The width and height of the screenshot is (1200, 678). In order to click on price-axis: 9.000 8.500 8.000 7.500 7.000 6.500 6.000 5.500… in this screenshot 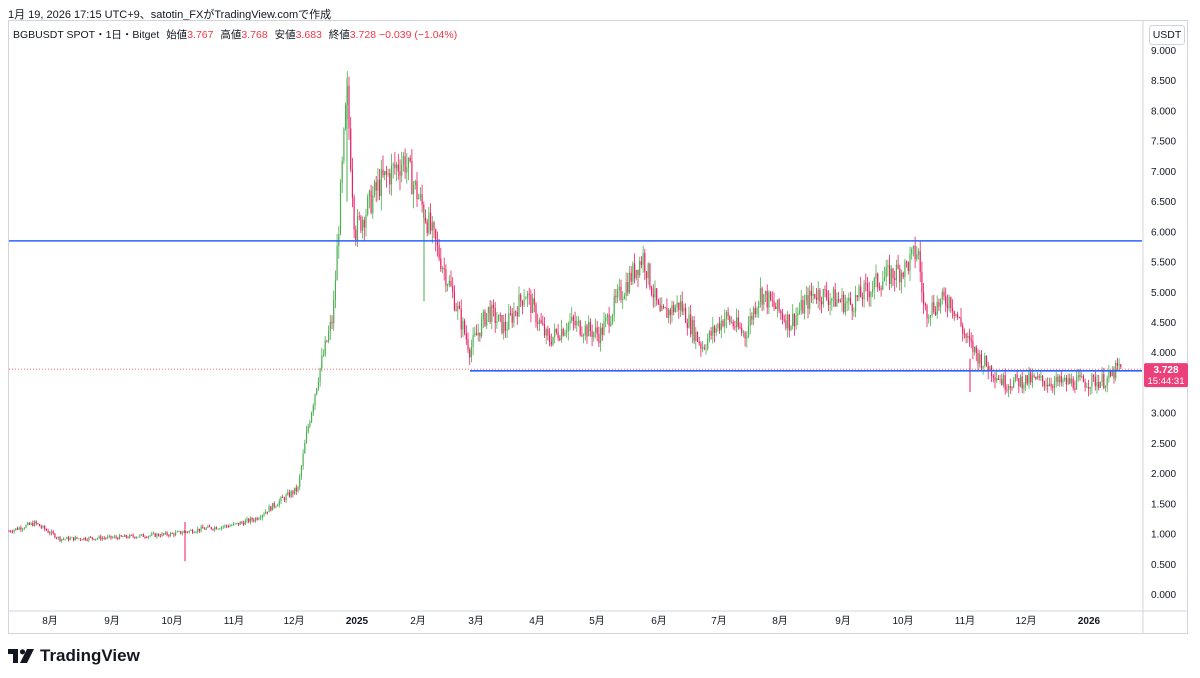, I will do `click(1163, 323)`.